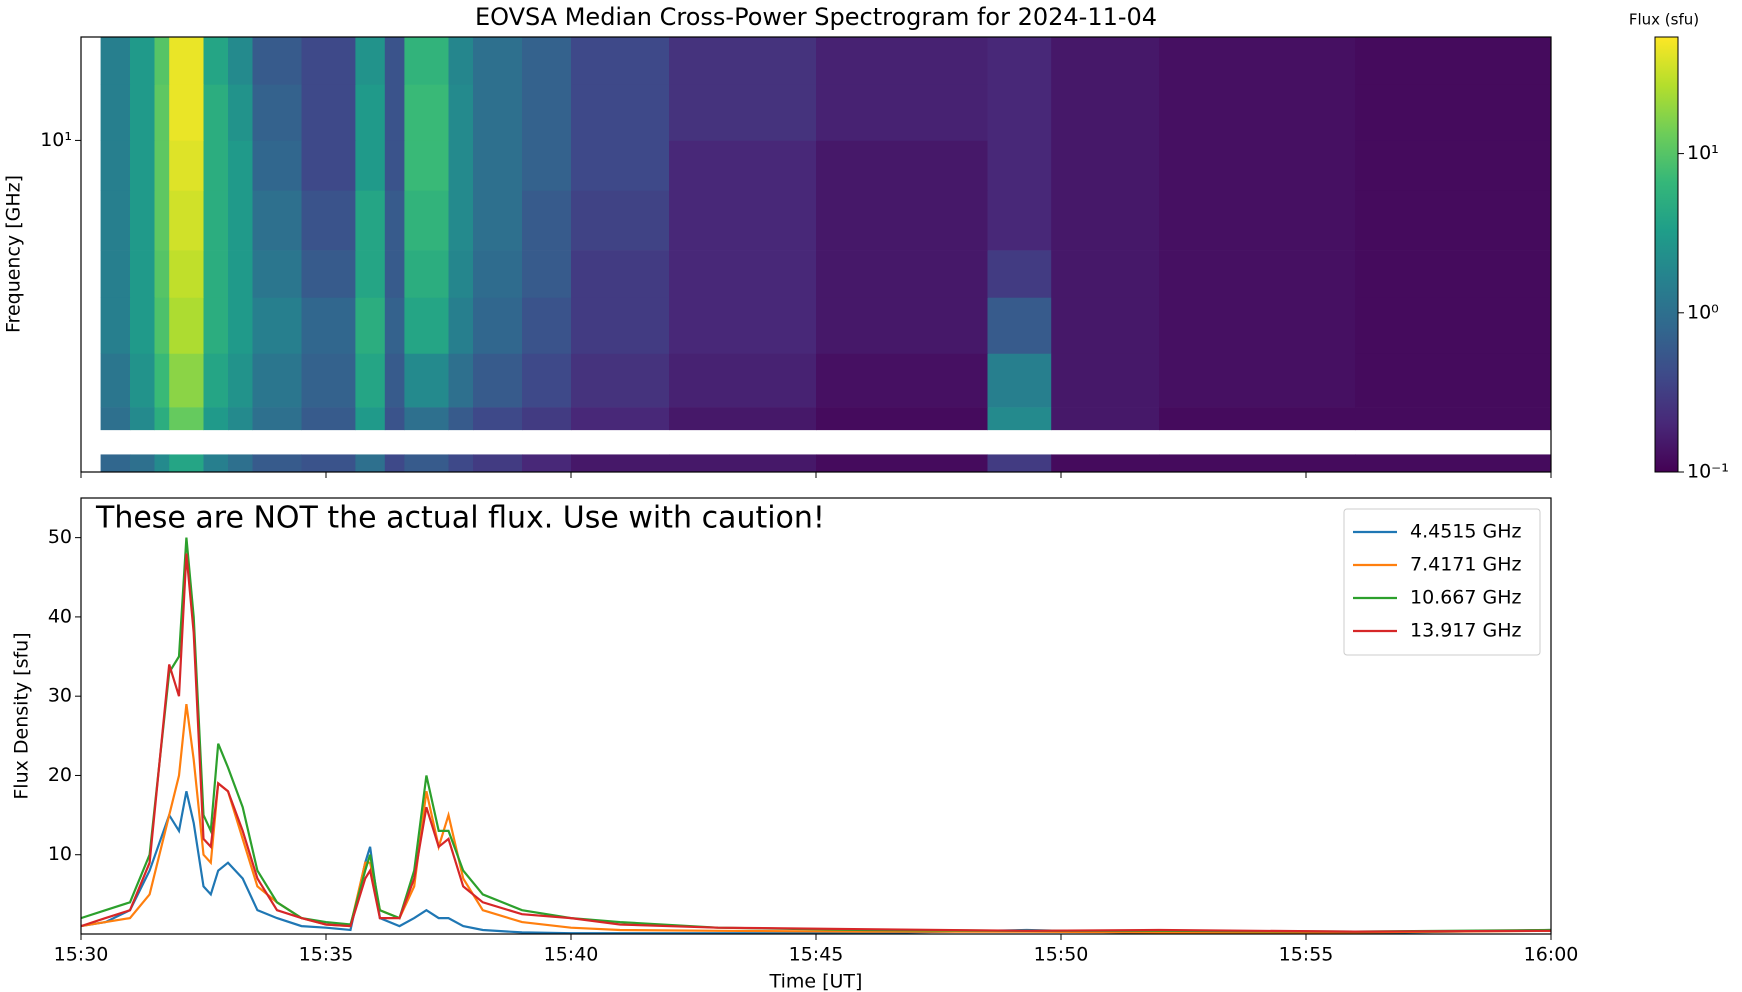 This screenshot has height=992, width=1742. Describe the element at coordinates (816, 981) in the screenshot. I see `x-axis-label: Time [UT]` at that location.